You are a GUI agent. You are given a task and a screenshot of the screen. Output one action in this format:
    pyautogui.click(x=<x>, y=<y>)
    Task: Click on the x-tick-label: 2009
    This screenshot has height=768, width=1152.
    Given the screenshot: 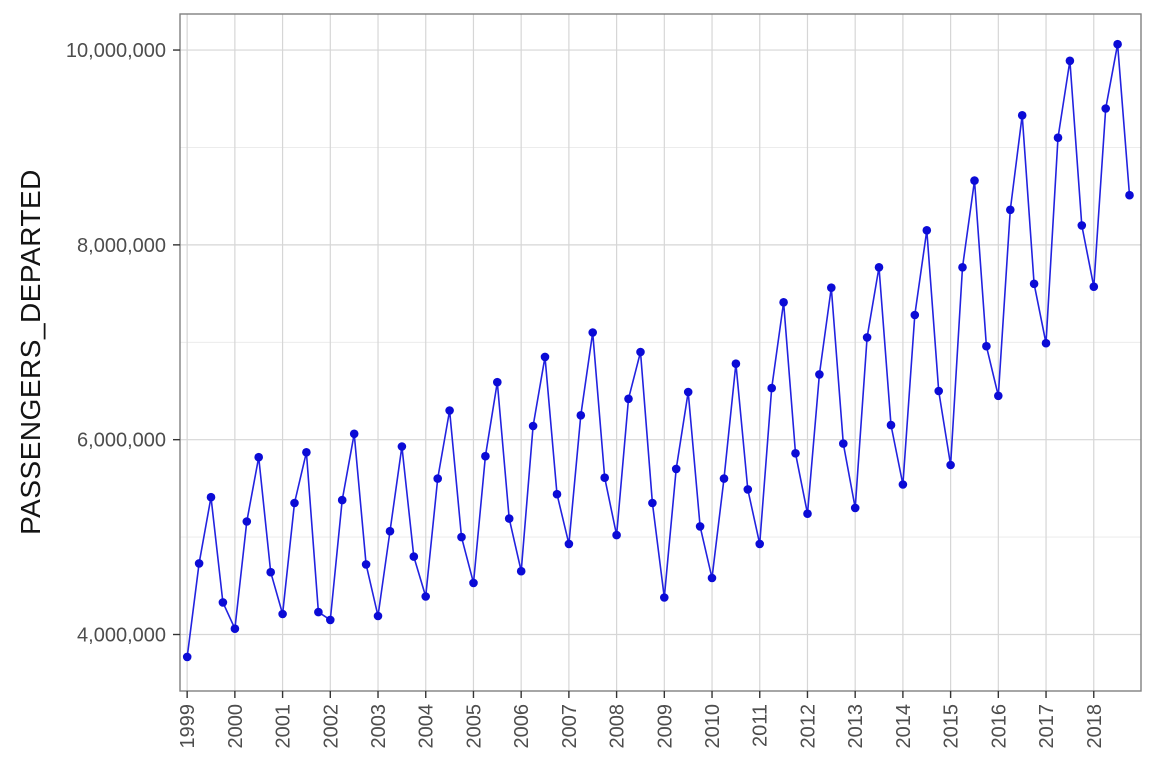 What is the action you would take?
    pyautogui.click(x=665, y=726)
    